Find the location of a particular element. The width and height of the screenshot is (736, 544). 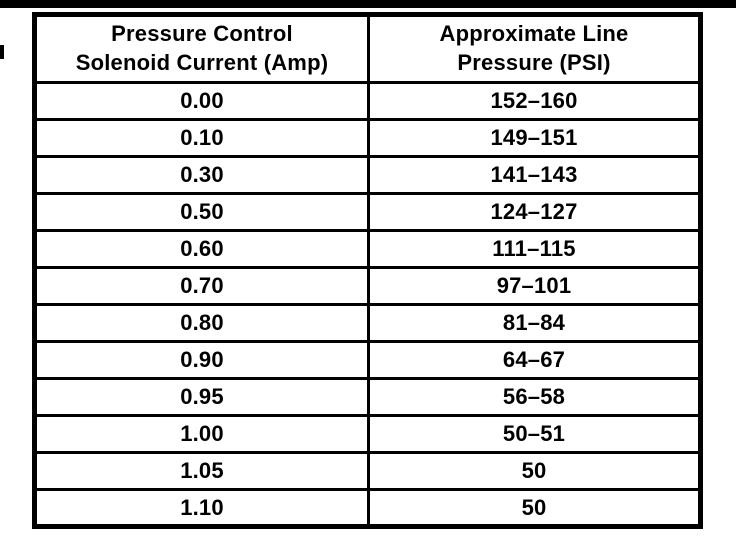

header-line: Solenoid Current (Amp) is located at coordinates (202, 62).